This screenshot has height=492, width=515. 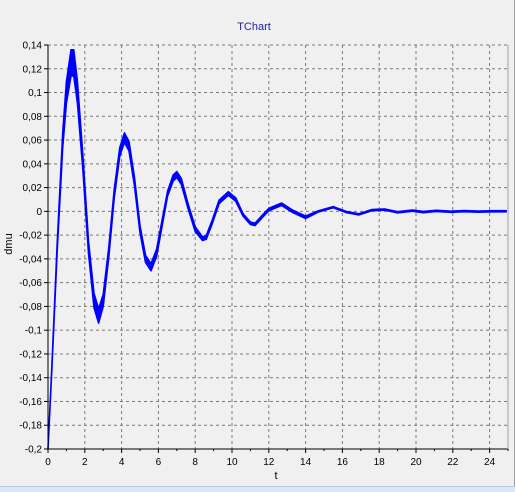 What do you see at coordinates (48, 462) in the screenshot?
I see `x-tick-label-0: 0` at bounding box center [48, 462].